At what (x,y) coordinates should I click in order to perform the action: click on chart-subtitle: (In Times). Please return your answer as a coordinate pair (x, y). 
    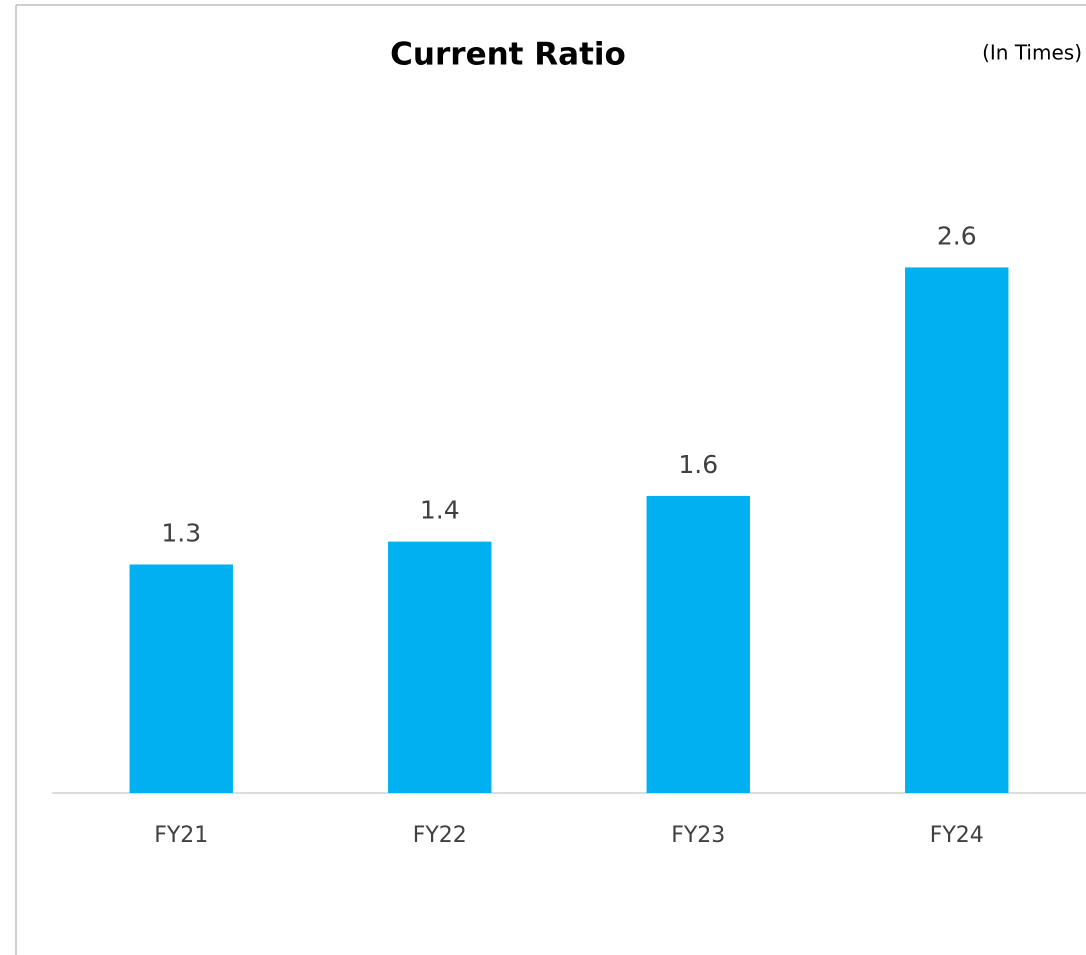
    Looking at the image, I should click on (1032, 53).